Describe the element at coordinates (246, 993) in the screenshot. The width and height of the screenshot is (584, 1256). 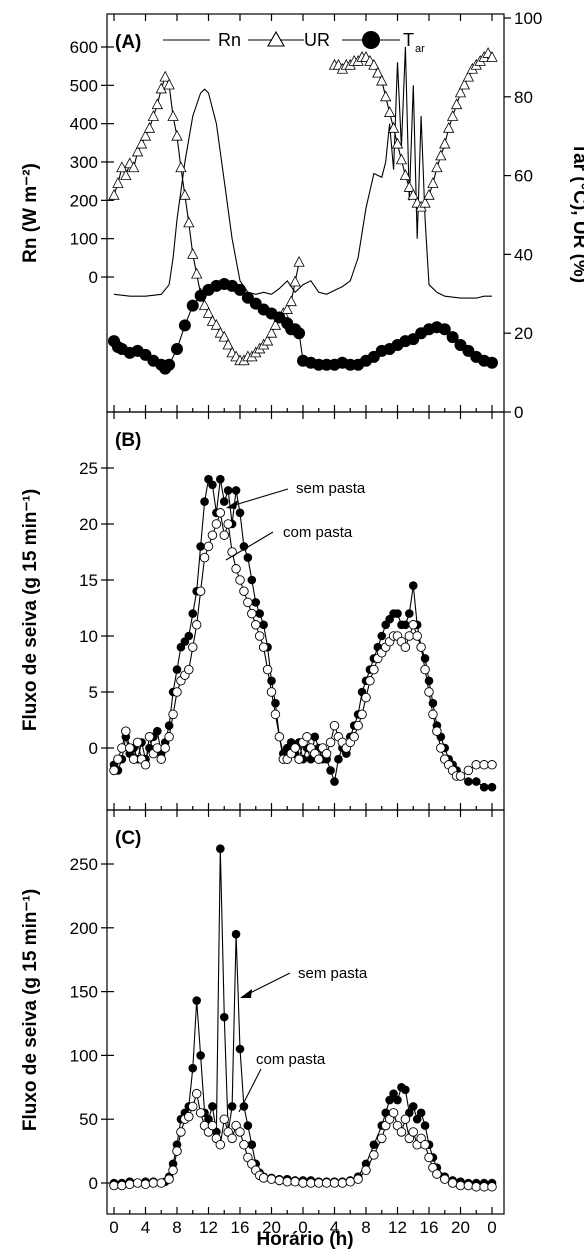
I see `panel-c-sem-pasta-arrowhead-icon` at that location.